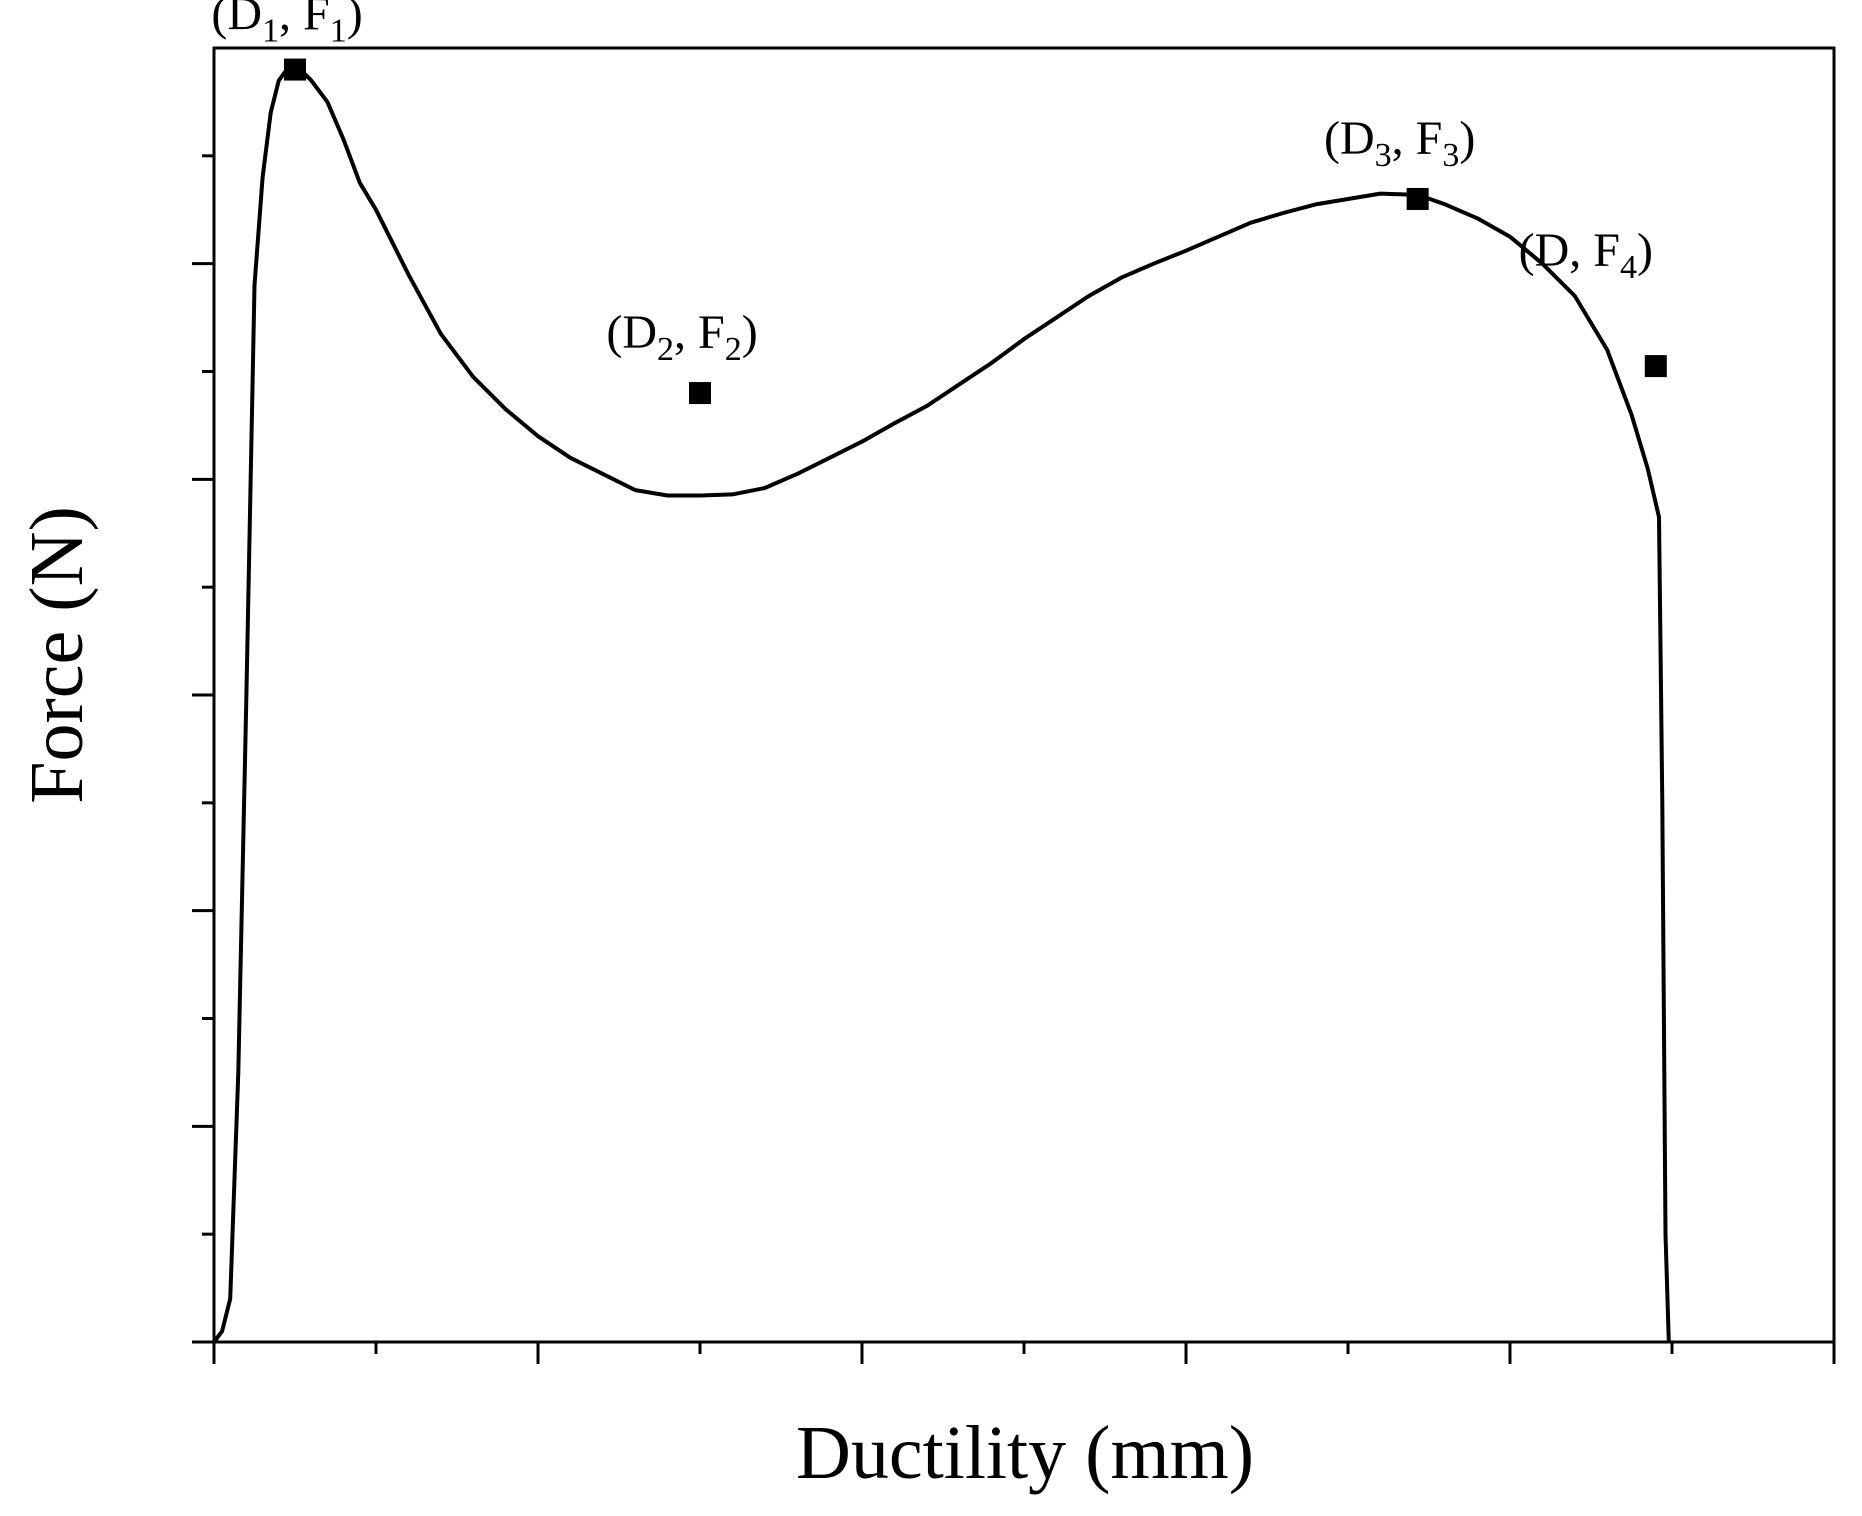 The image size is (1862, 1516). I want to click on point-label-subscript: 4, so click(1628, 267).